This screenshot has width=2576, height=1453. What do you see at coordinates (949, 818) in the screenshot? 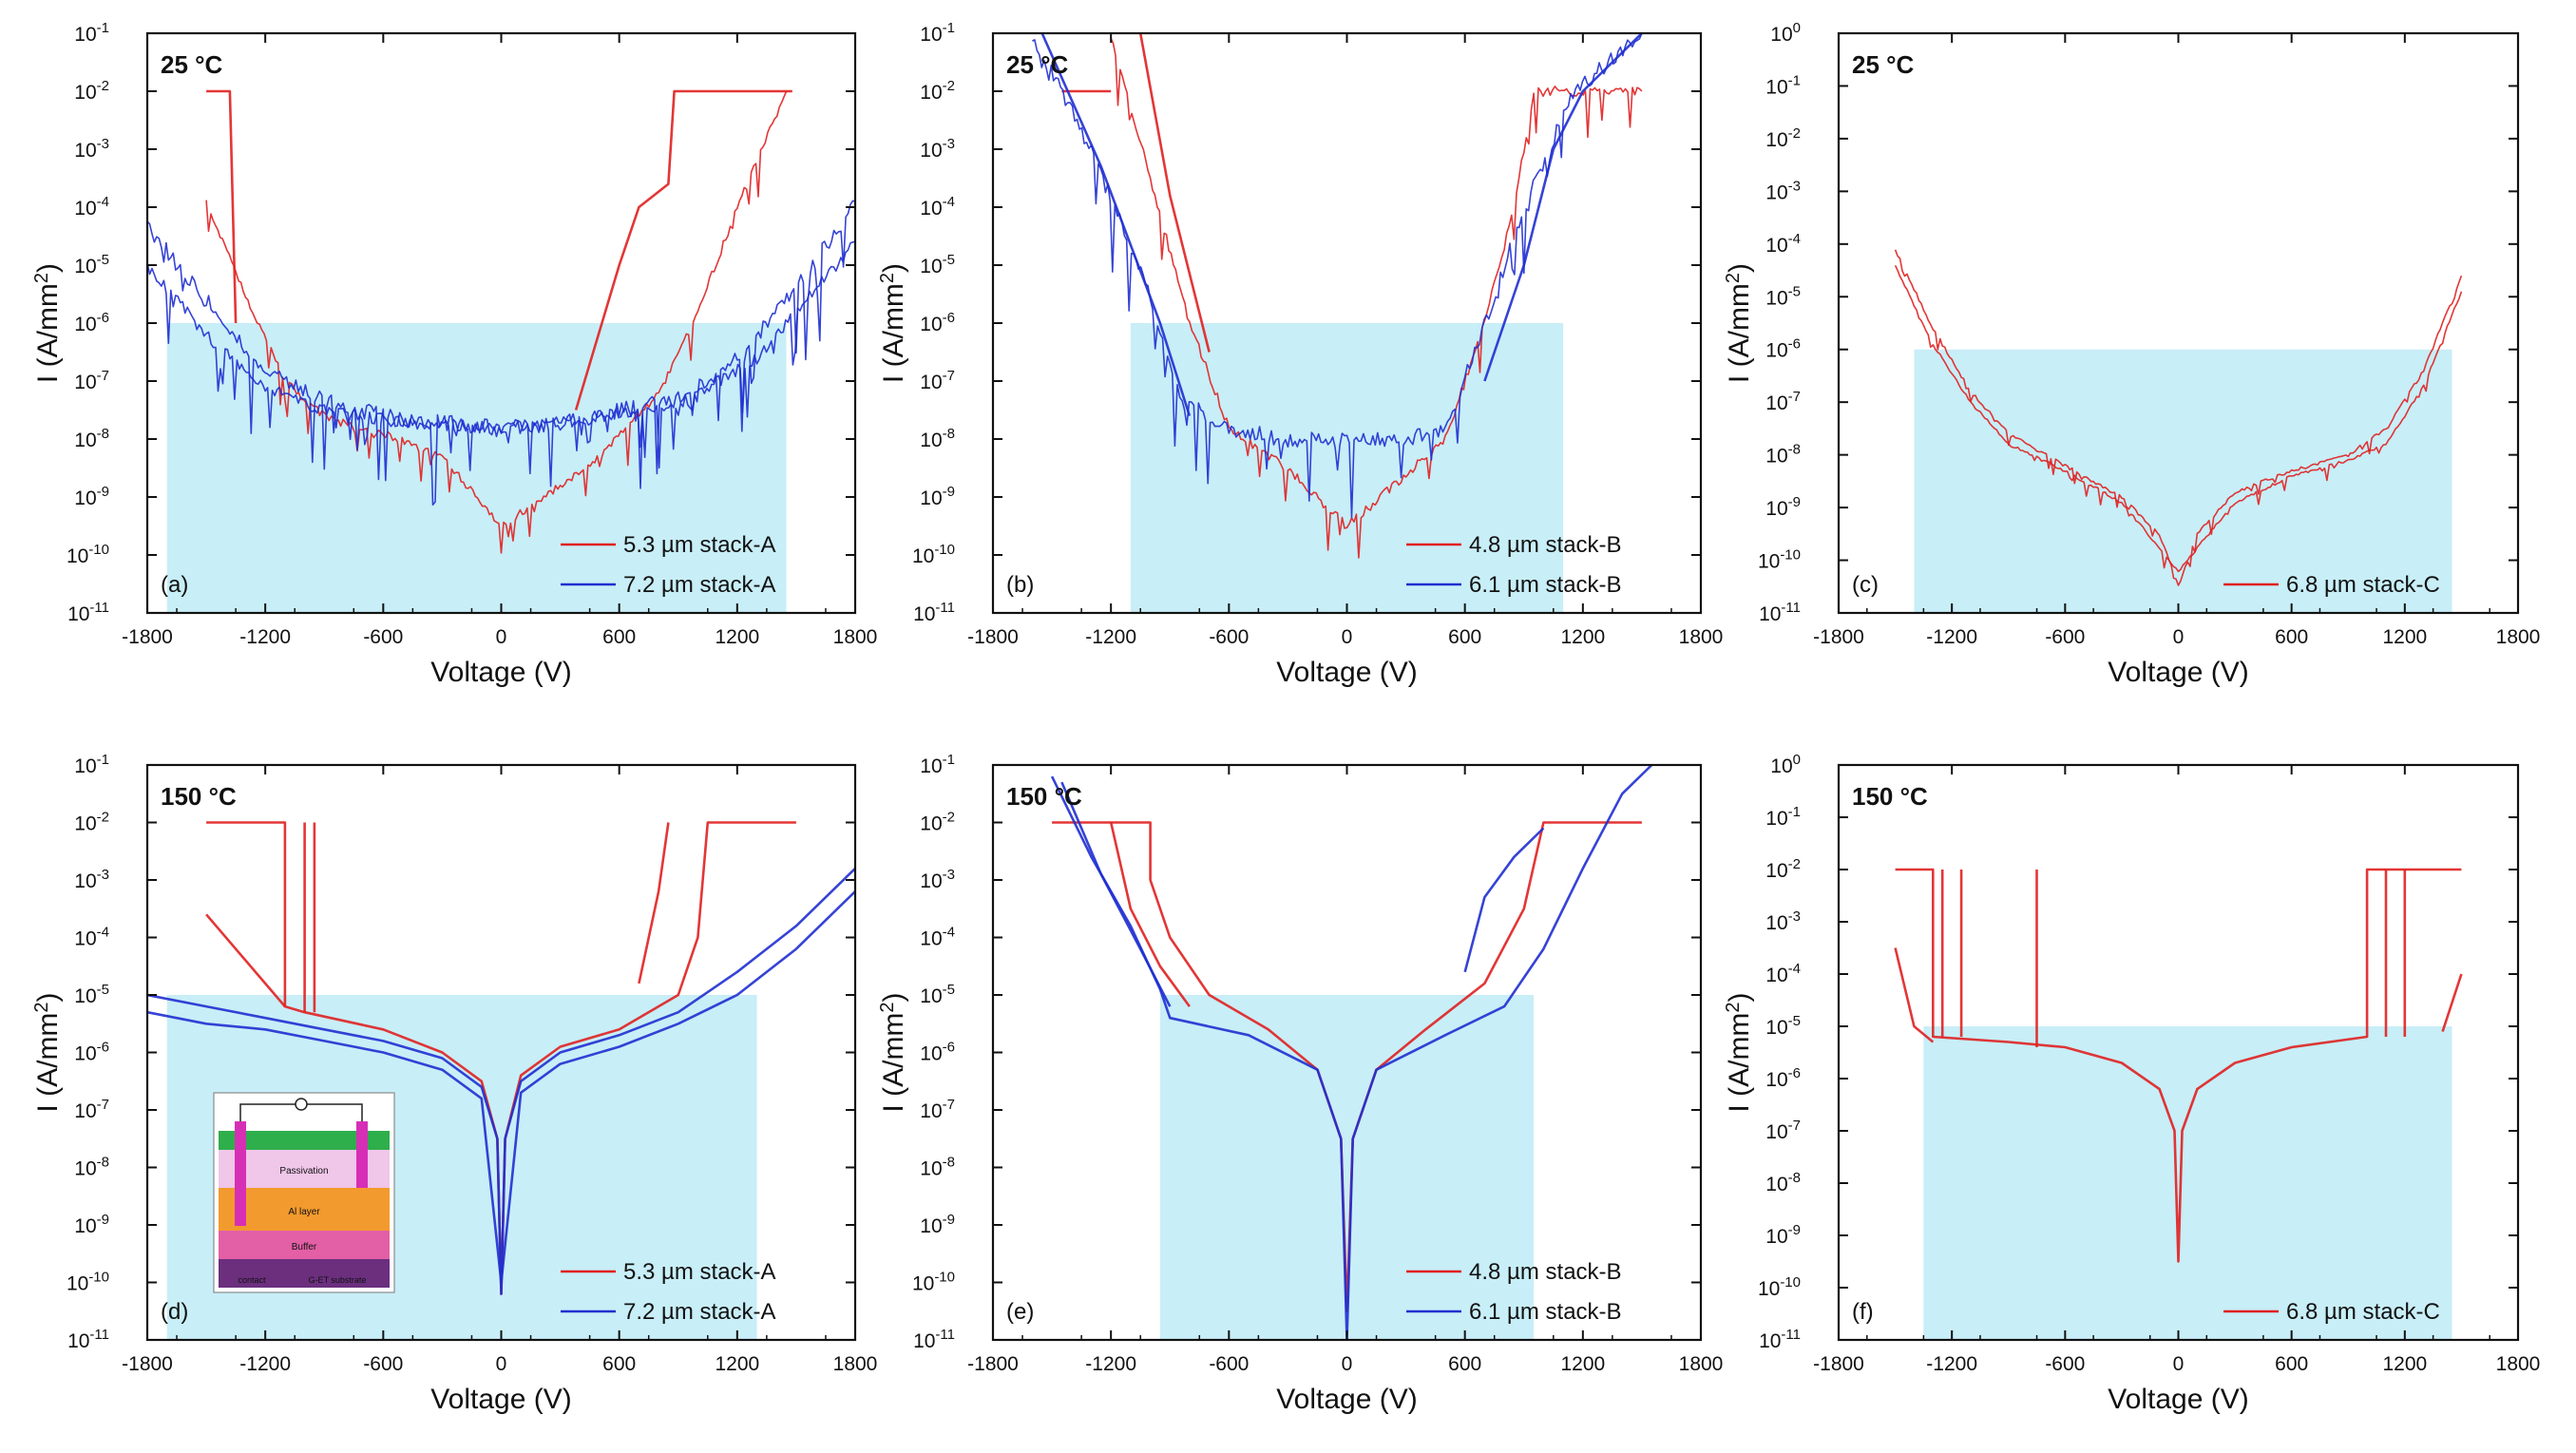
I see `y-tick-exponent: -2` at bounding box center [949, 818].